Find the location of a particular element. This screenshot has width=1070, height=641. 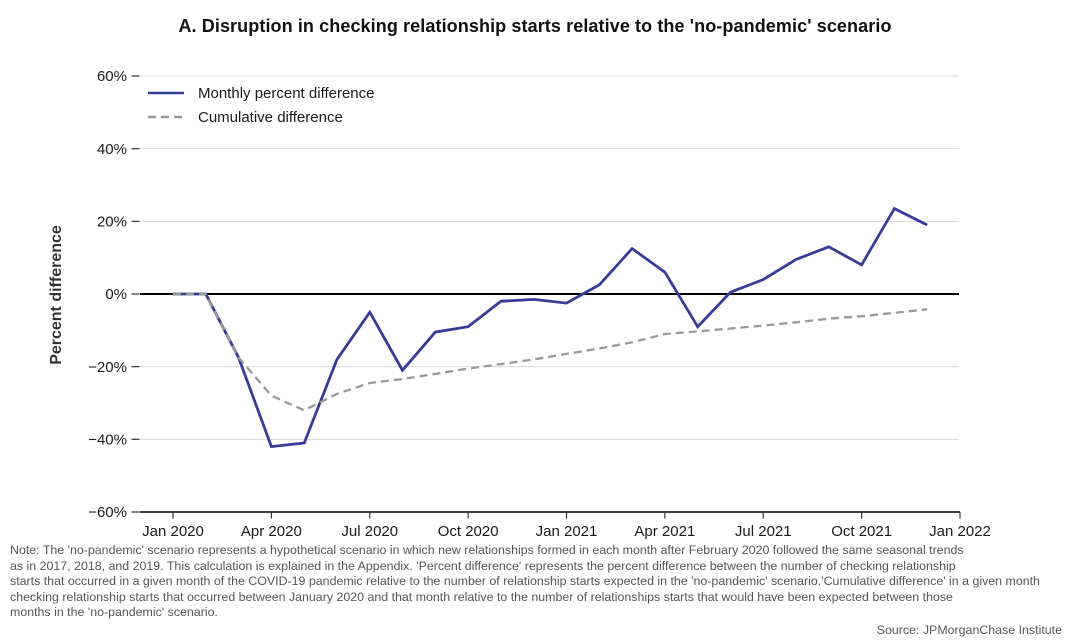

legend-item-cumulative: Cumulative difference is located at coordinates (261, 117).